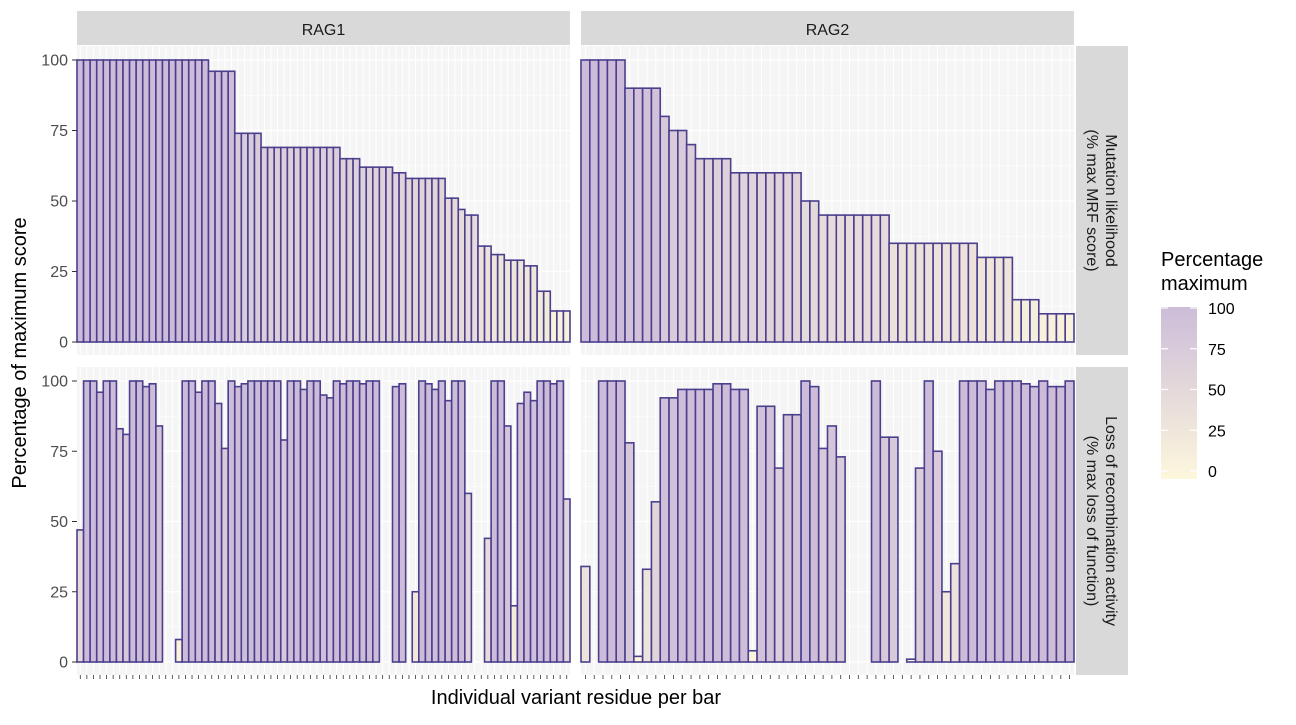 This screenshot has height=725, width=1296. Describe the element at coordinates (59, 202) in the screenshot. I see `y-tick-label: 50` at that location.